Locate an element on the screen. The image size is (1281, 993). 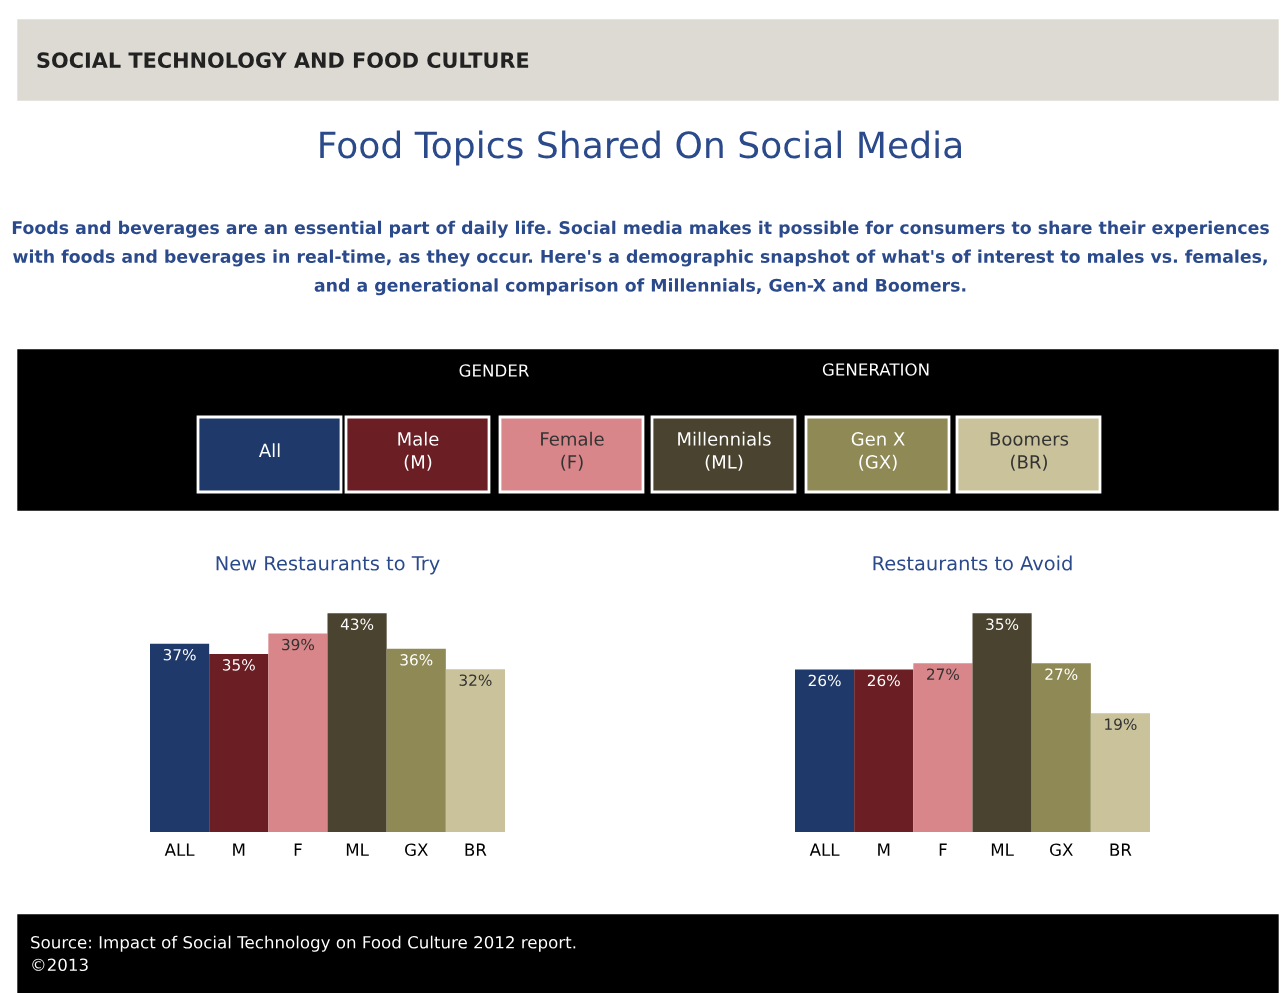
text: All is located at coordinates (269, 450).